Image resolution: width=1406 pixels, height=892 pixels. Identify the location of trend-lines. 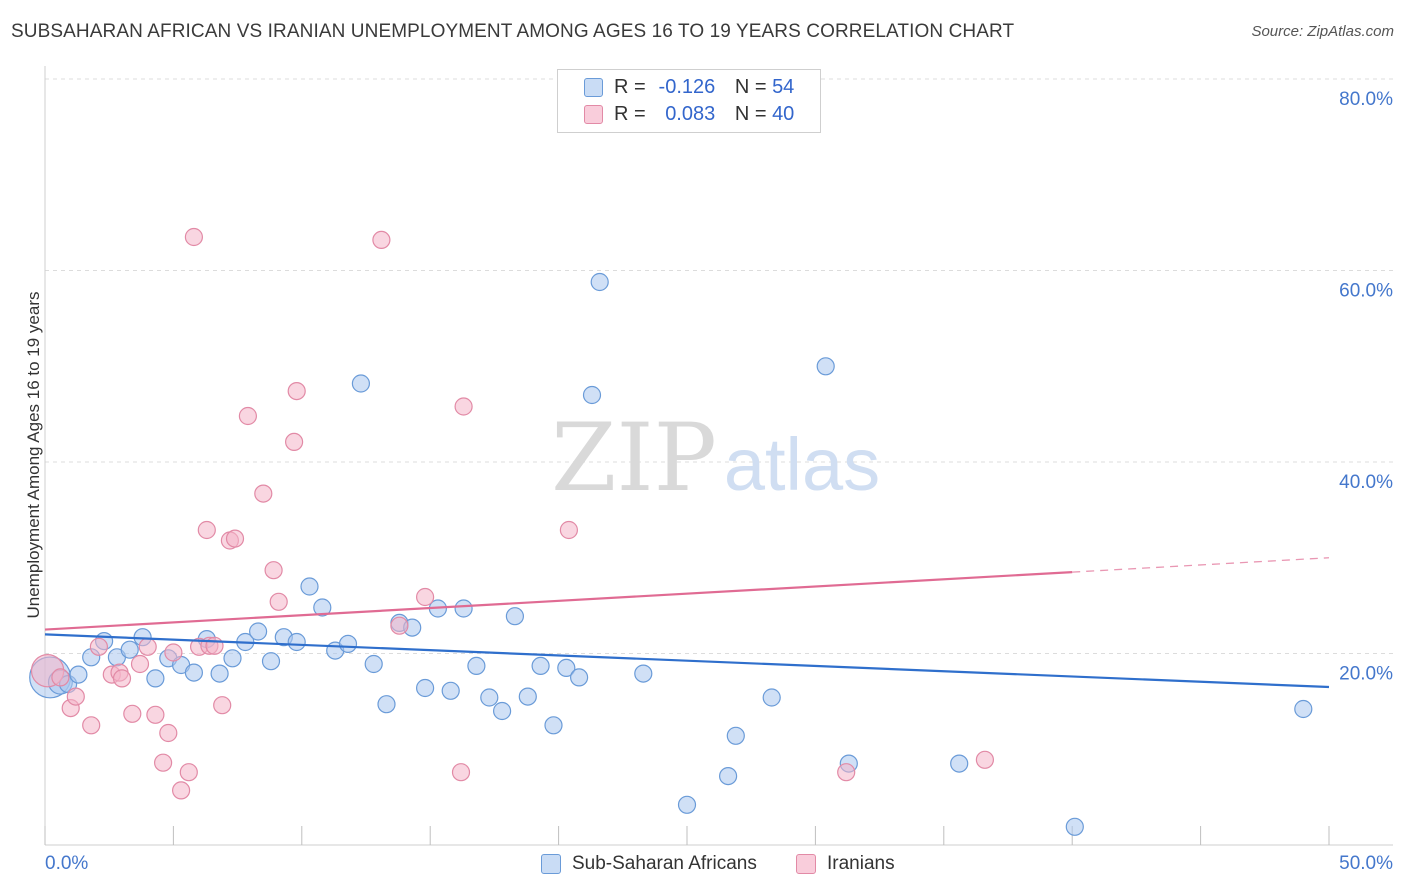
(687, 623).